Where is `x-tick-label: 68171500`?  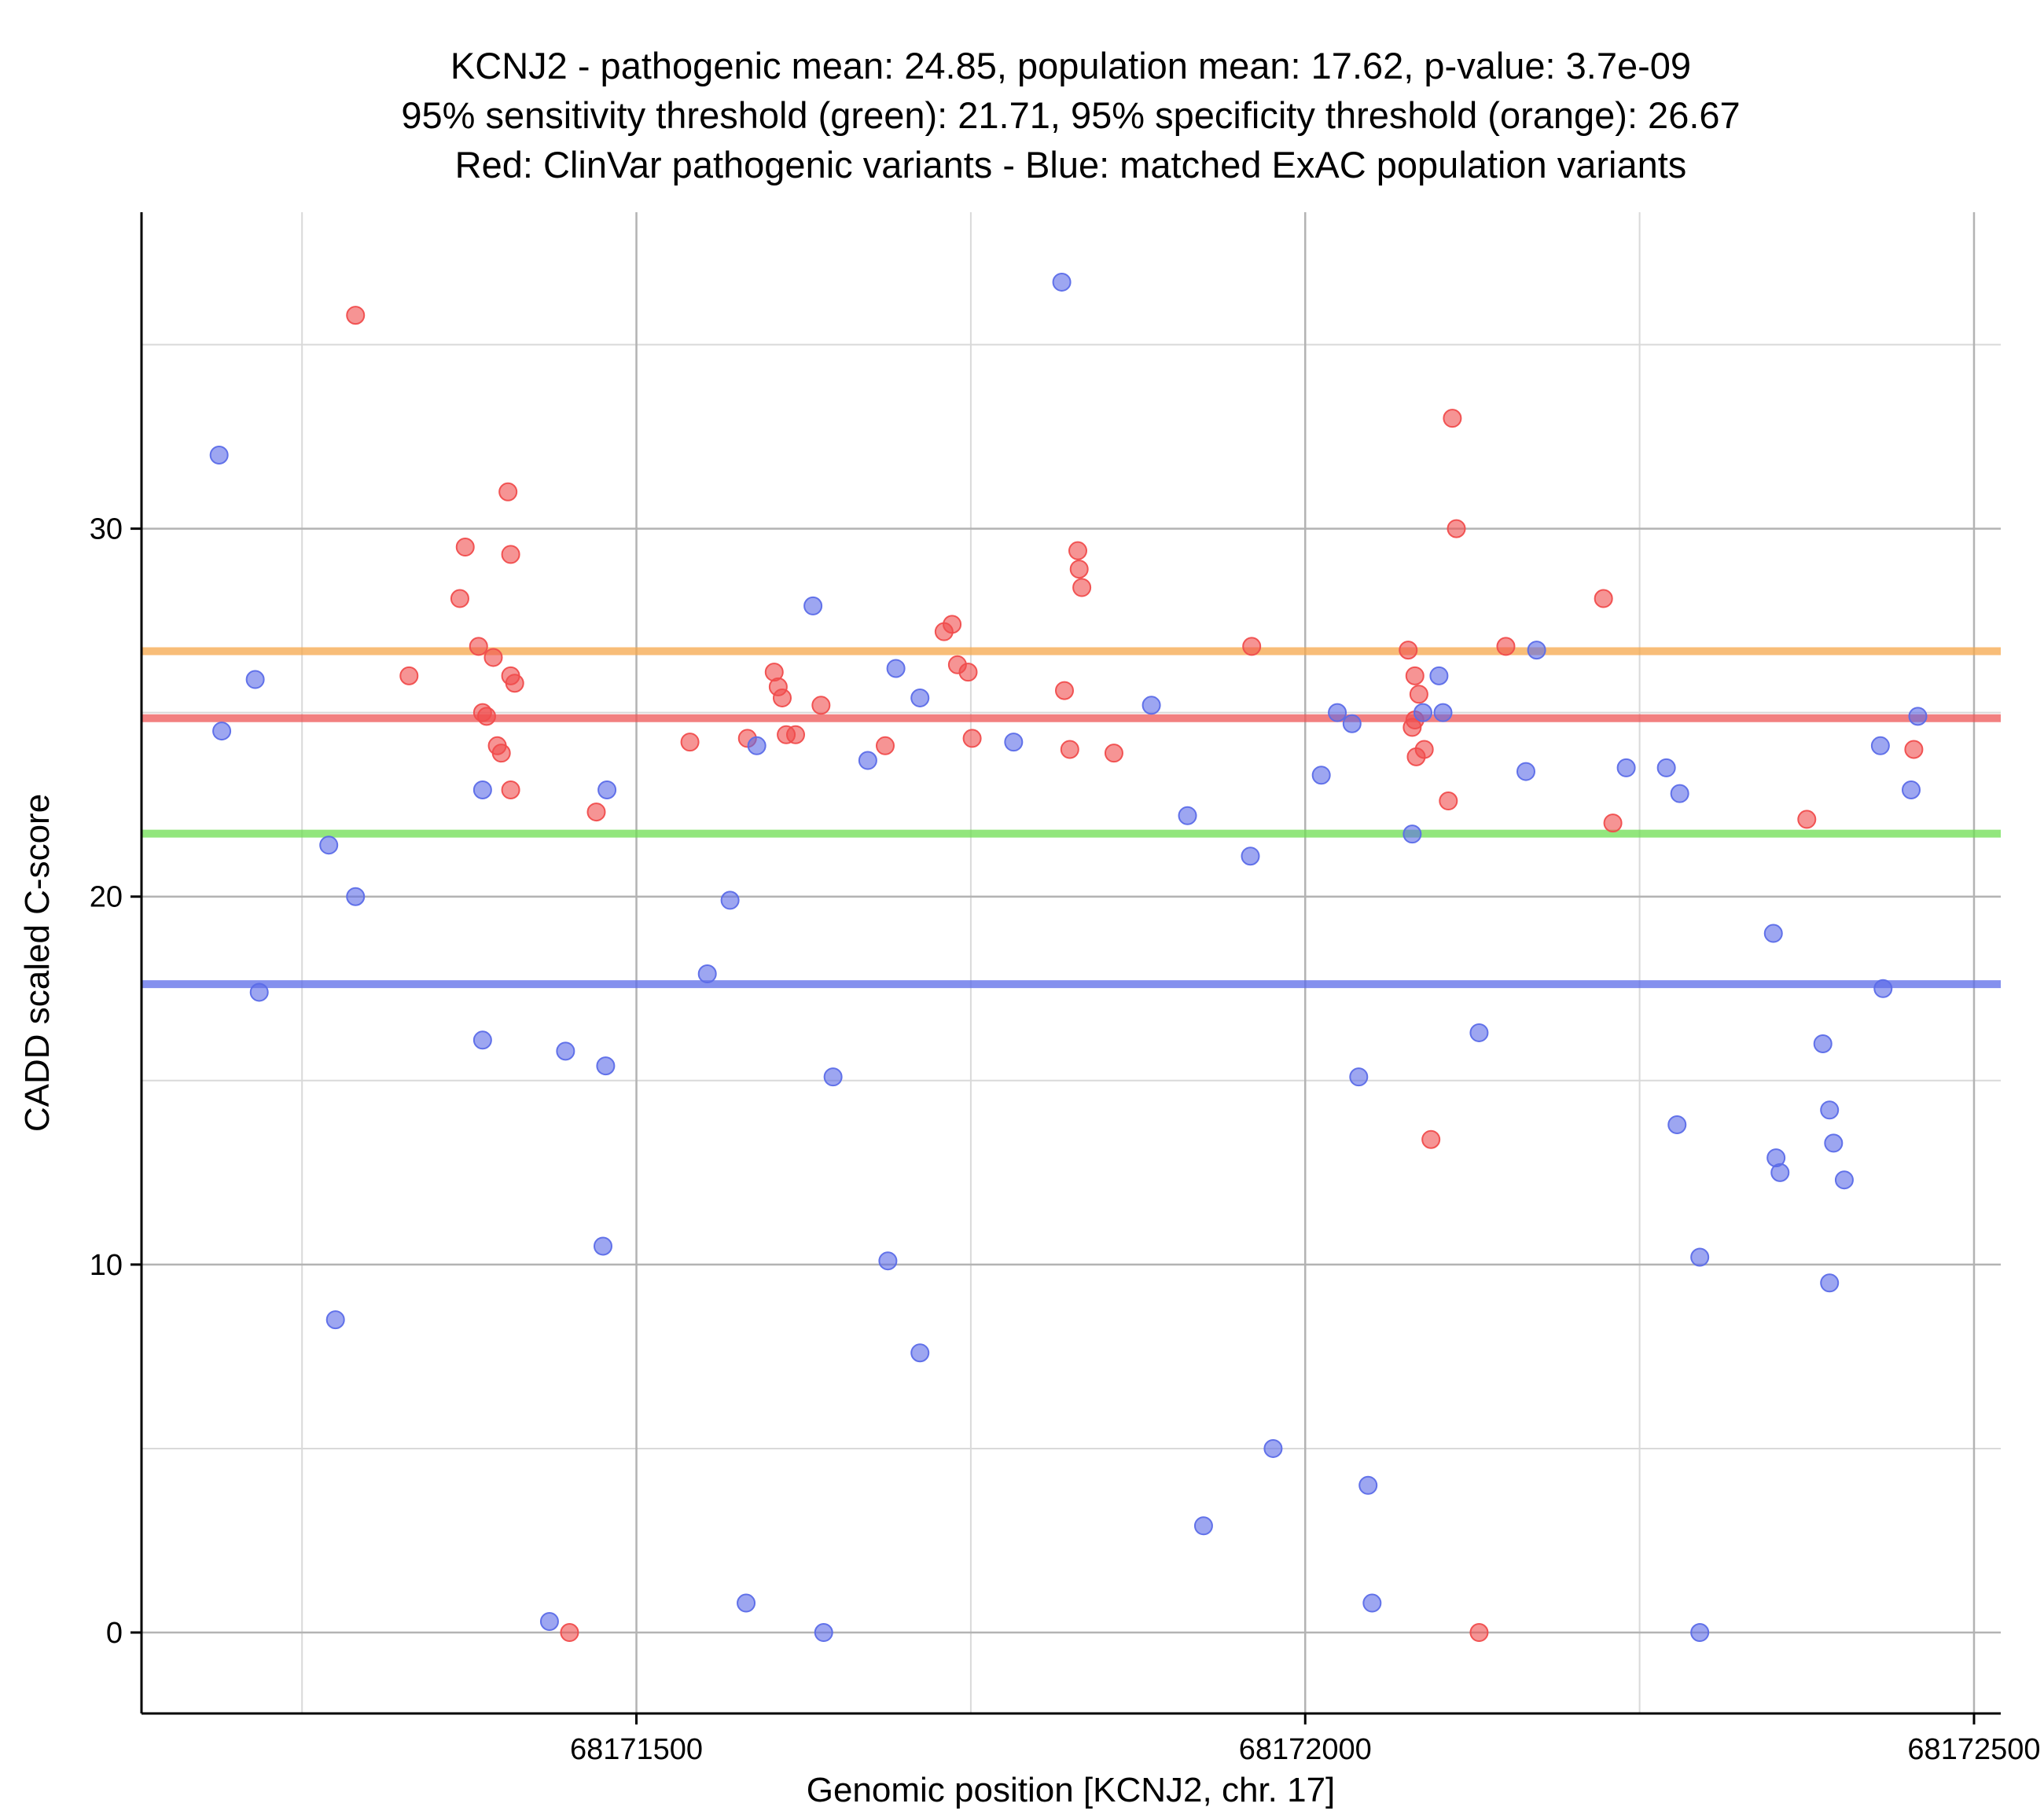 x-tick-label: 68171500 is located at coordinates (637, 1749).